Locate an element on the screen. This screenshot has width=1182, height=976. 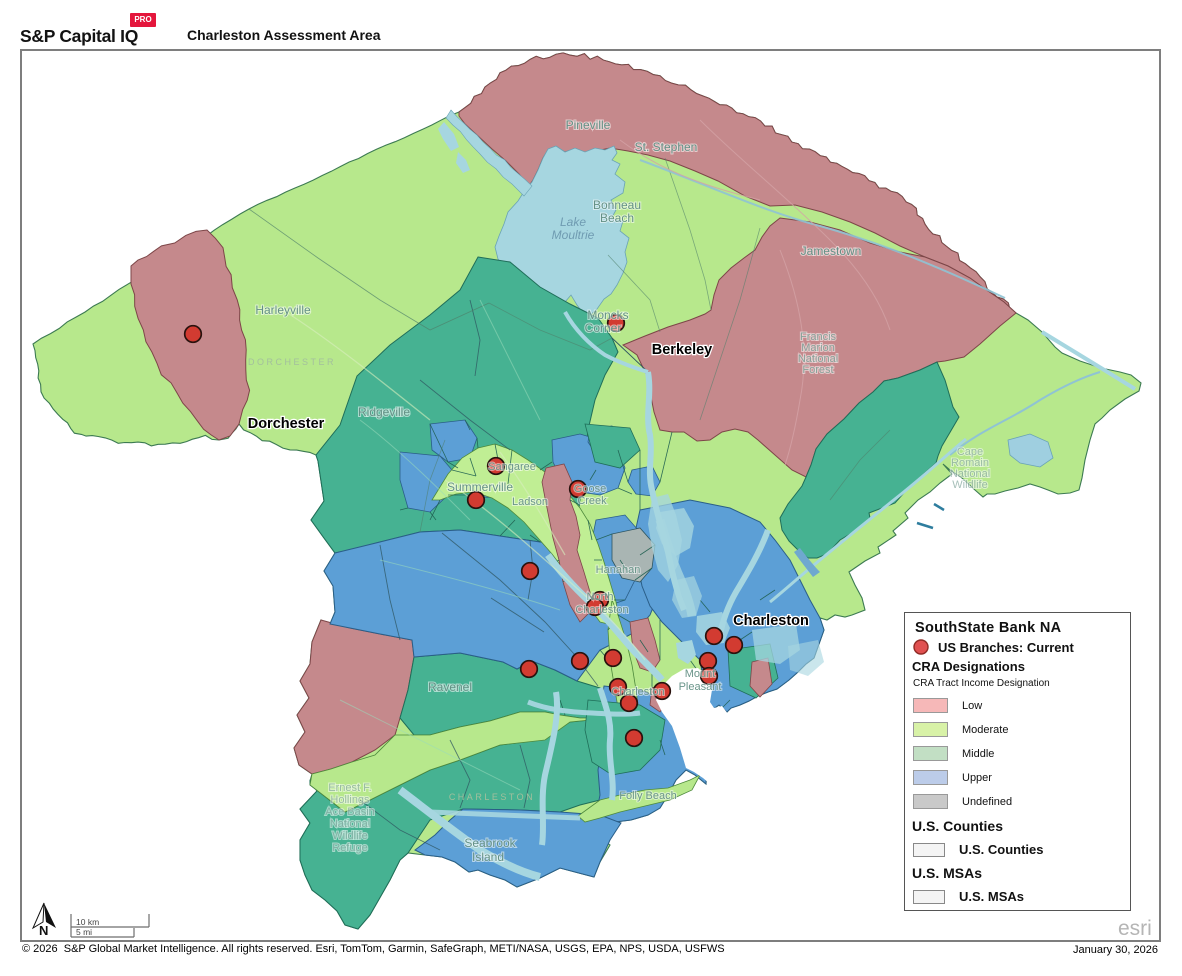
svg-text: Pineville is located at coordinates (588, 125).